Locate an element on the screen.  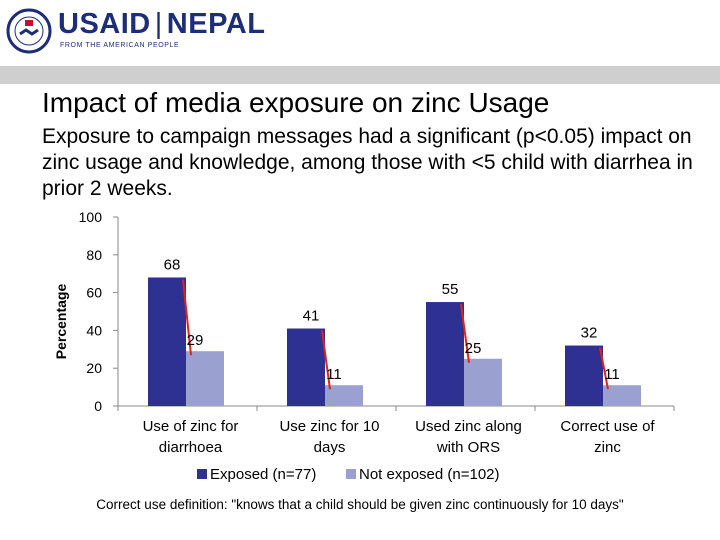
category-label: Used zinc along is located at coordinates (468, 426).